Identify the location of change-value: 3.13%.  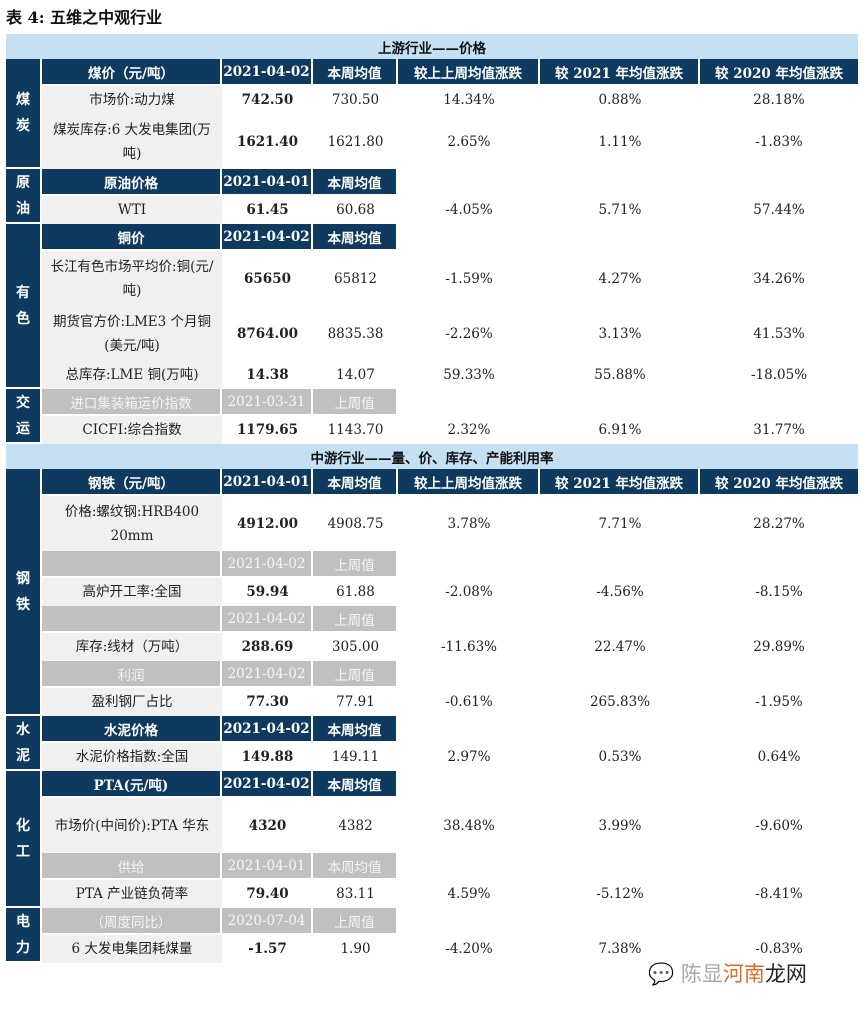
(620, 333).